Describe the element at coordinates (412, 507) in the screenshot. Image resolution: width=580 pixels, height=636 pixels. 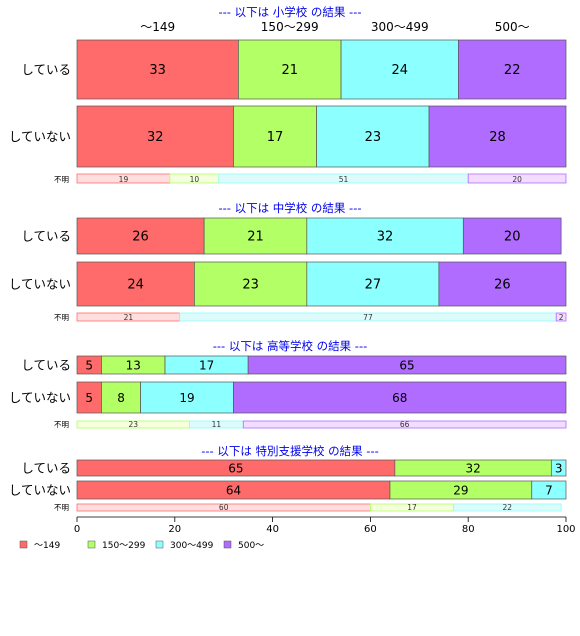
I see `unknown-data-label: 17` at that location.